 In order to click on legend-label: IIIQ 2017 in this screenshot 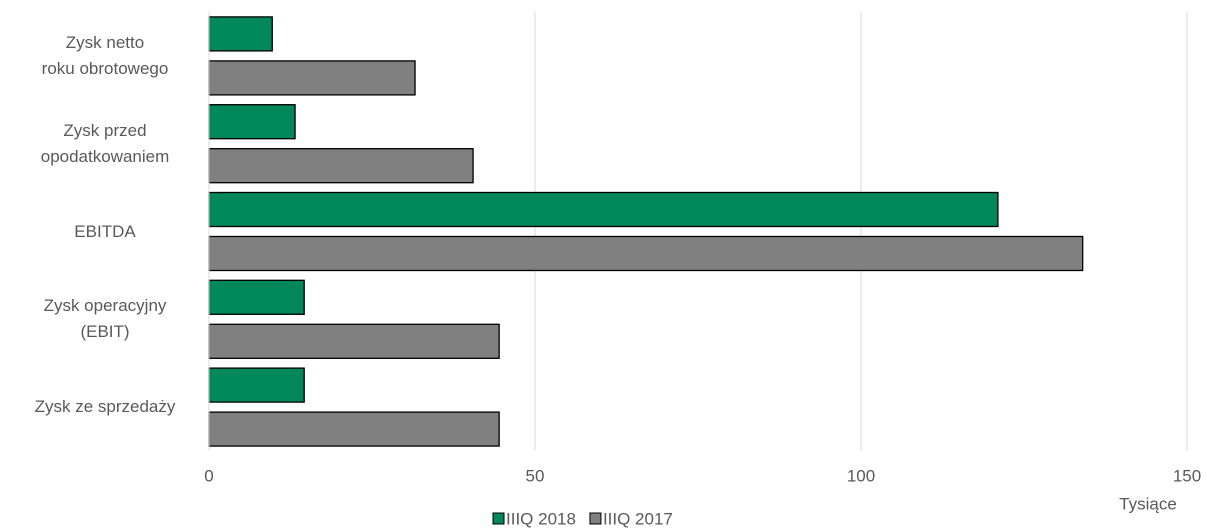, I will do `click(638, 518)`.